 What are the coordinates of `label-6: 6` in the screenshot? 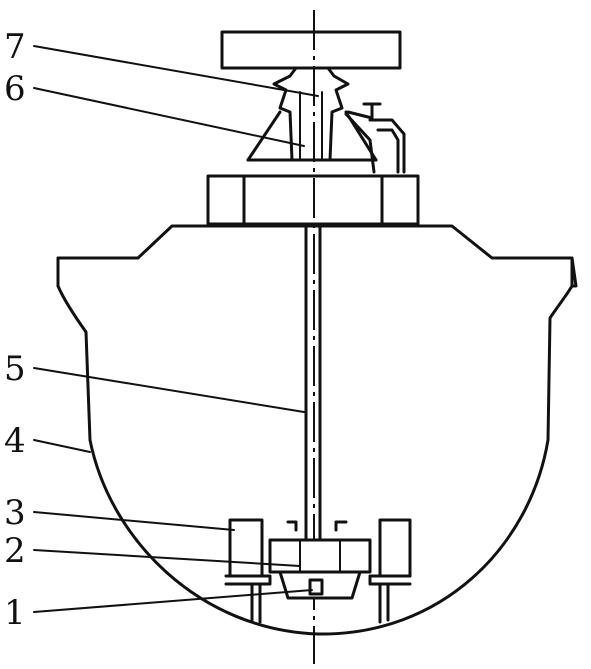 It's located at (15, 89).